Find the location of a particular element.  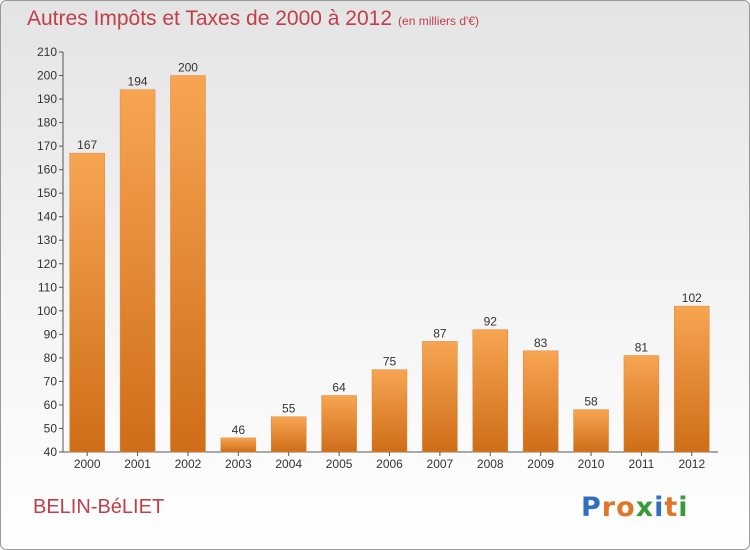

y-tick-label: 40 is located at coordinates (51, 452).